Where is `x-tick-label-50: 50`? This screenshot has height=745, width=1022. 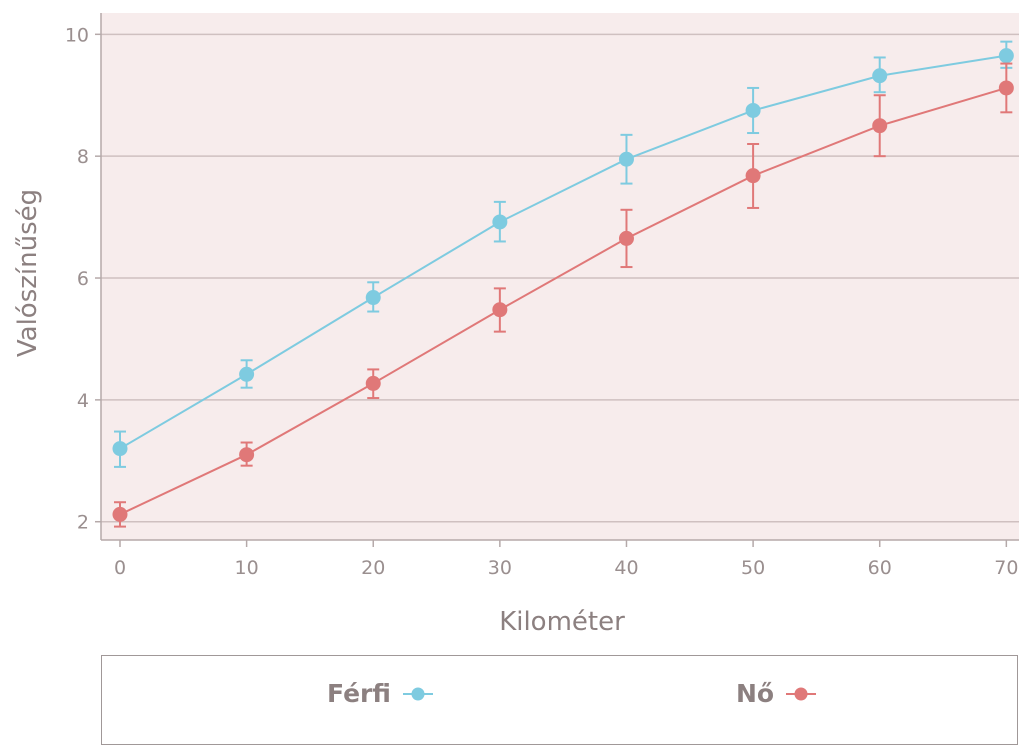 x-tick-label-50: 50 is located at coordinates (753, 568).